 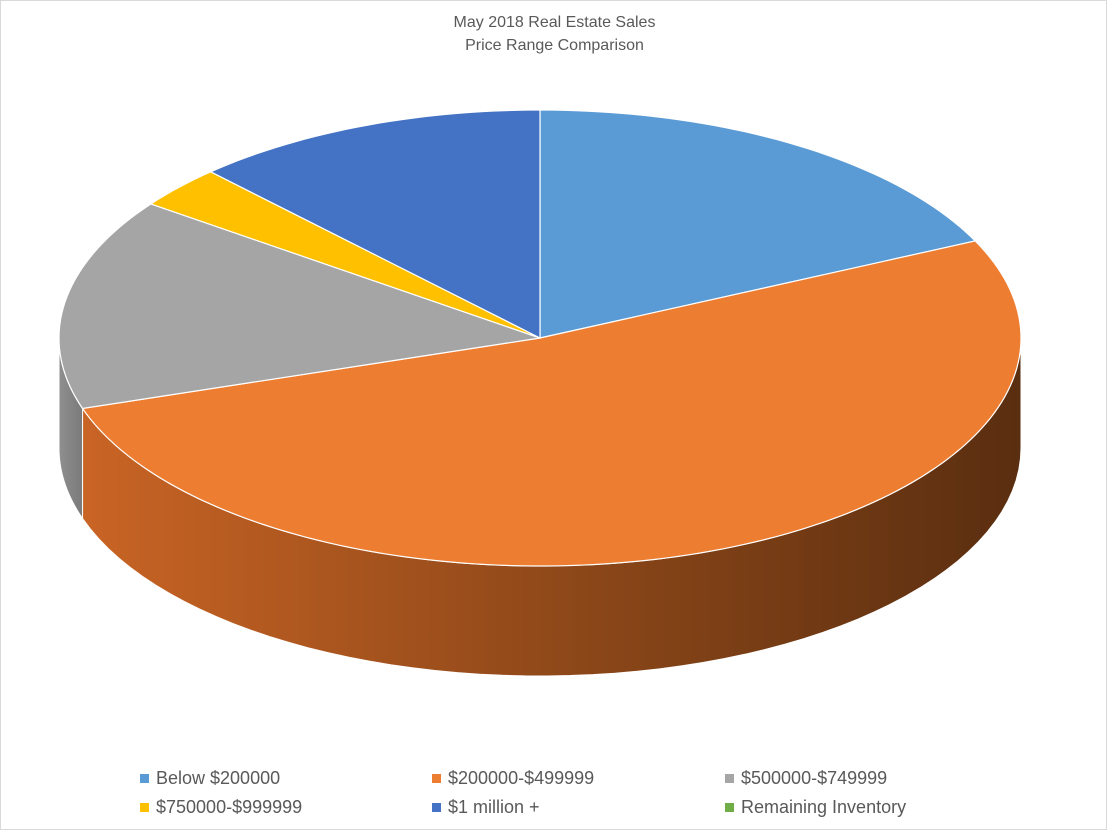 What do you see at coordinates (521, 778) in the screenshot?
I see `legend-label: $200000-$499999` at bounding box center [521, 778].